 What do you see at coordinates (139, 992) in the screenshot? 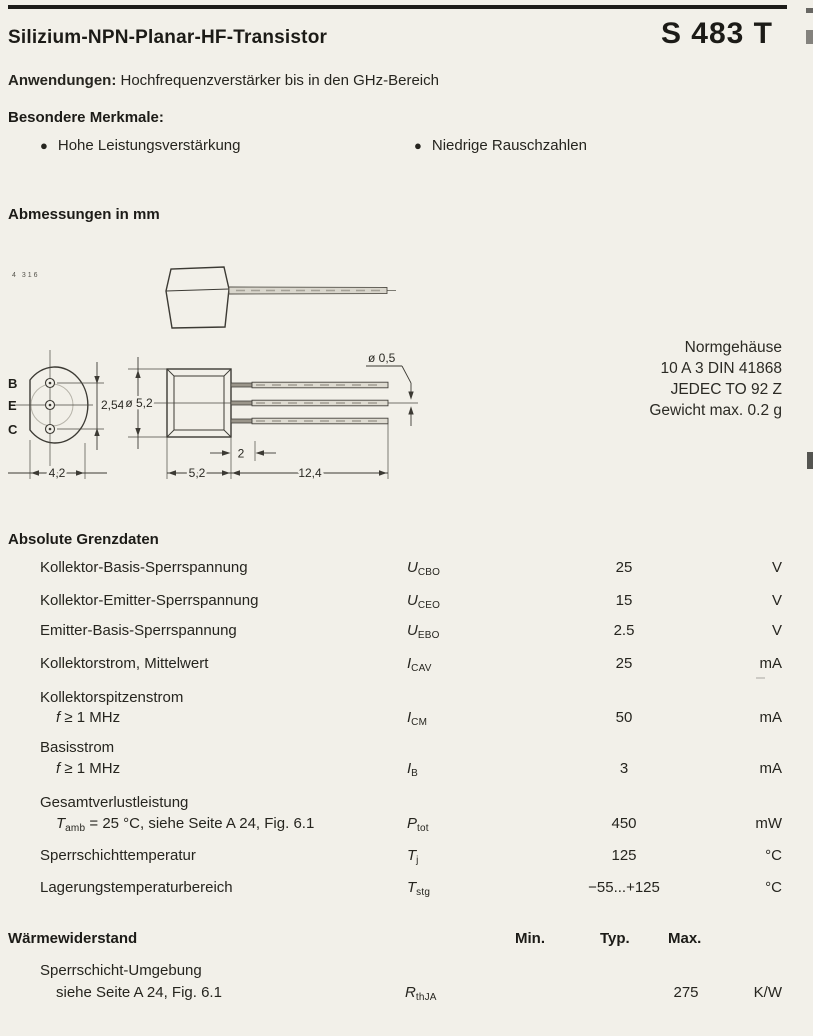
I see `row-note: siehe Seite A 24, Fig. 6.1` at bounding box center [139, 992].